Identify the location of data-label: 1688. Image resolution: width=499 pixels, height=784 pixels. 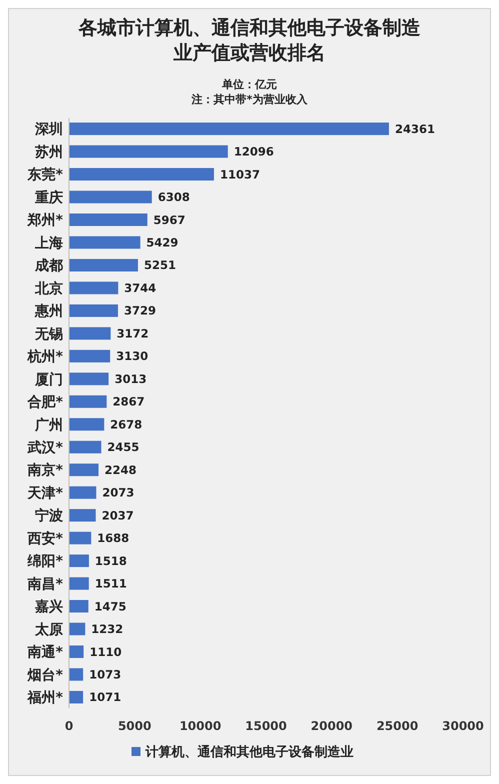
(113, 538).